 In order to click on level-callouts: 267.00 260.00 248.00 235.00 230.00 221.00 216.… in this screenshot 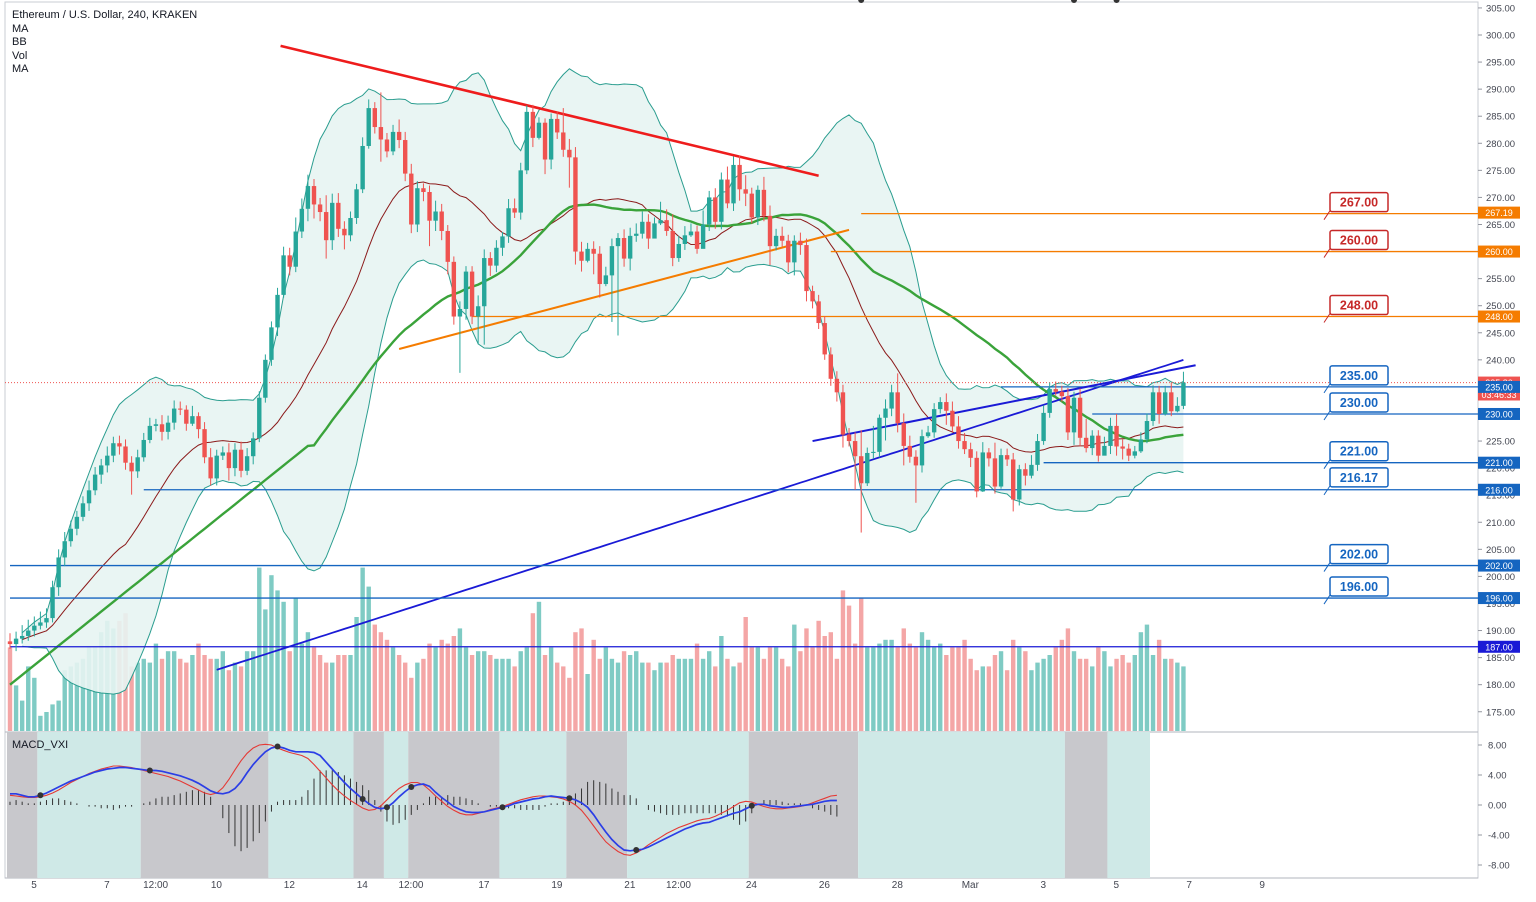, I will do `click(1356, 398)`.